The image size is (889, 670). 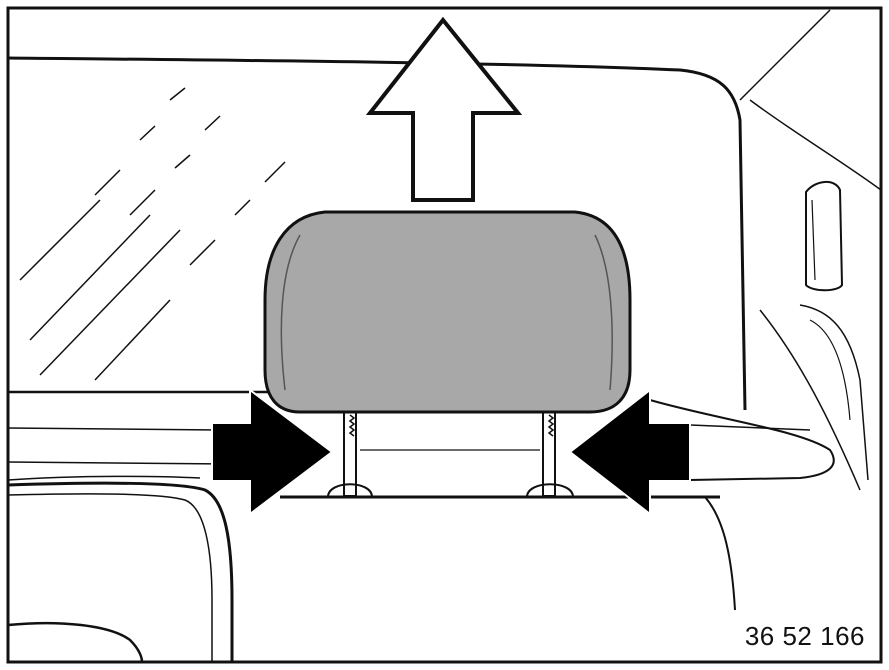 What do you see at coordinates (350, 490) in the screenshot?
I see `left-post-guide-sleeve` at bounding box center [350, 490].